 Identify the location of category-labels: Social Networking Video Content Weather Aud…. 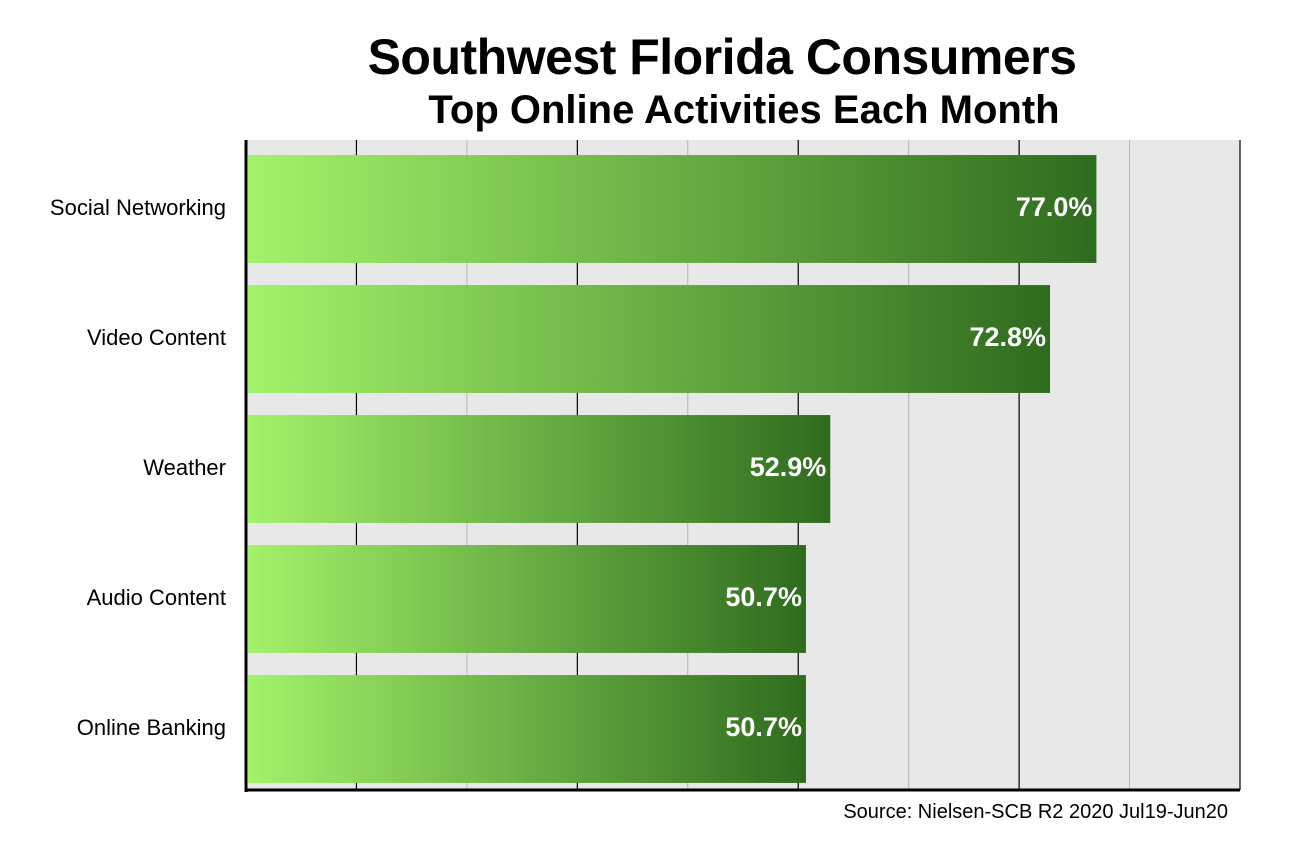
(138, 467).